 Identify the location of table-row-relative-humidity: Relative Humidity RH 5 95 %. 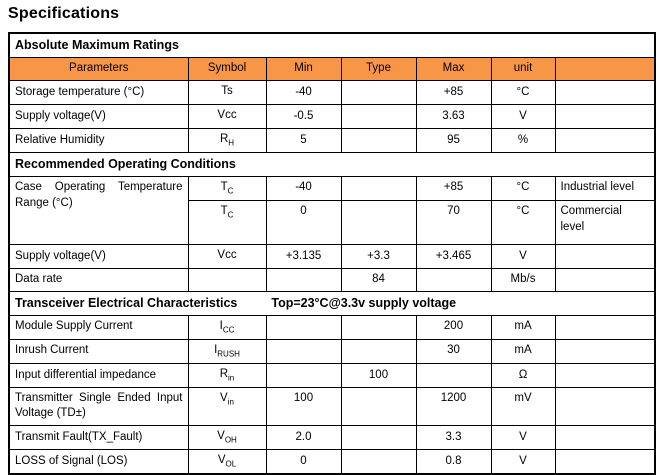
(332, 141).